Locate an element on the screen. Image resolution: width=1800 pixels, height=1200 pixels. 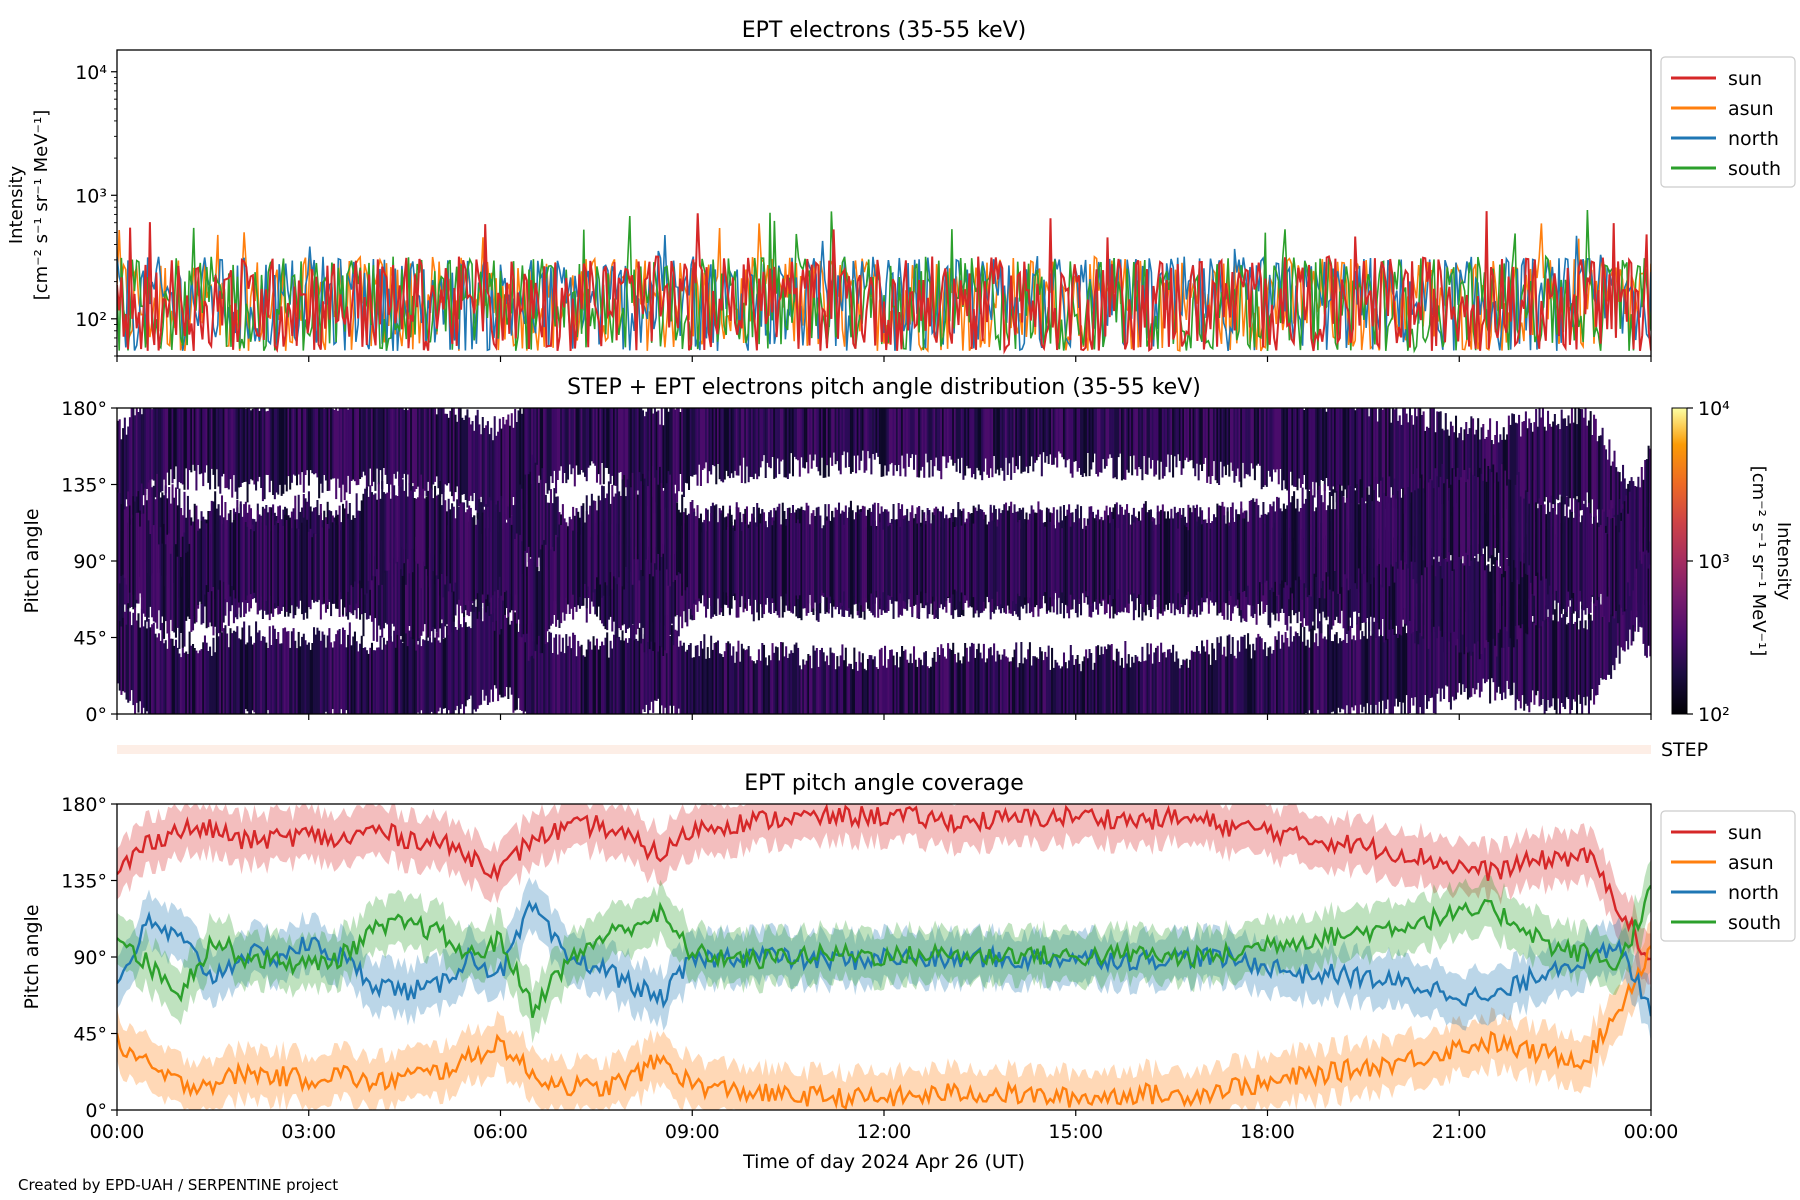
y-tick-label: 0° is located at coordinates (96, 1111).